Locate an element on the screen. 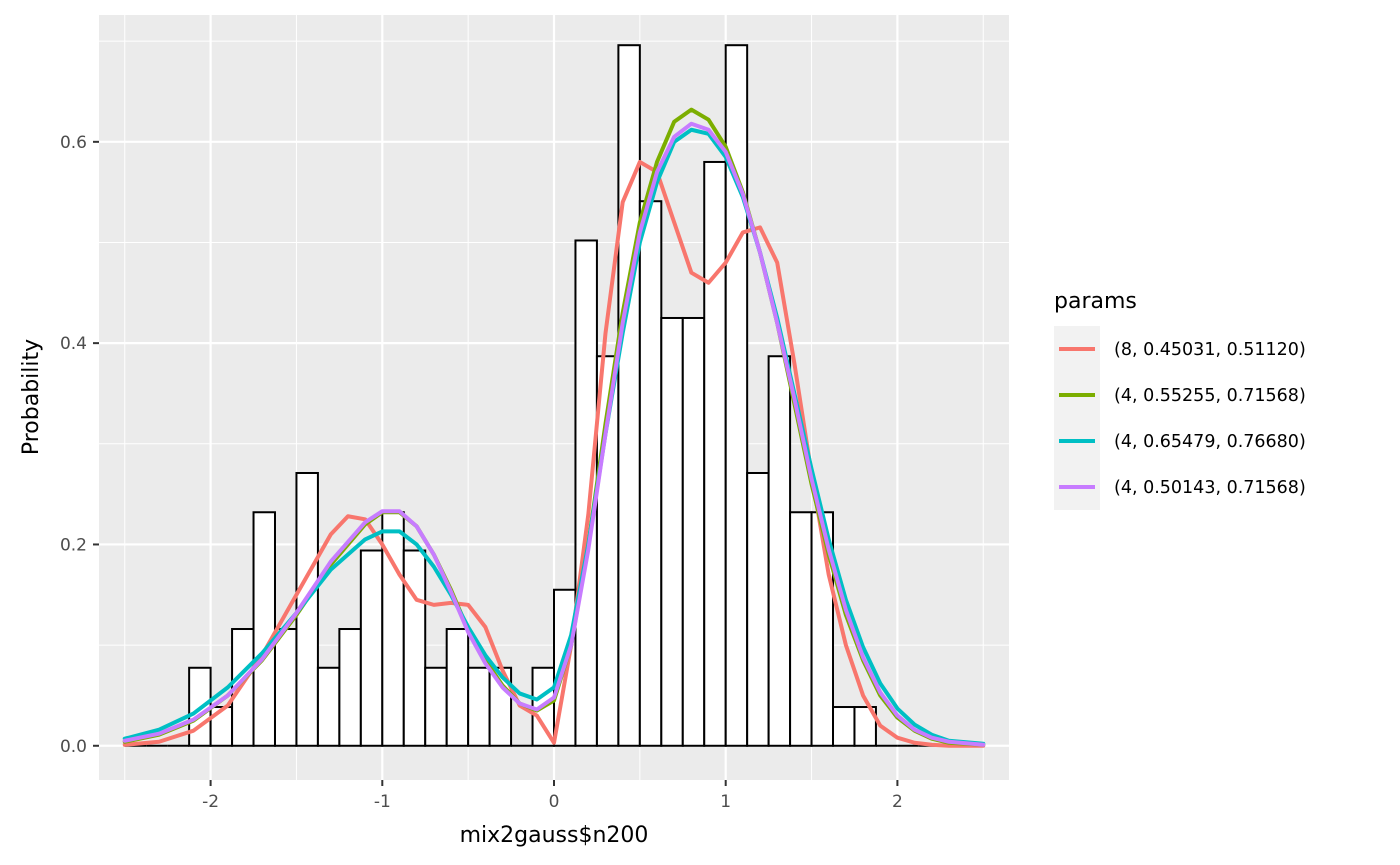 This screenshot has height=865, width=1400. x-tick-label: -2 is located at coordinates (210, 802).